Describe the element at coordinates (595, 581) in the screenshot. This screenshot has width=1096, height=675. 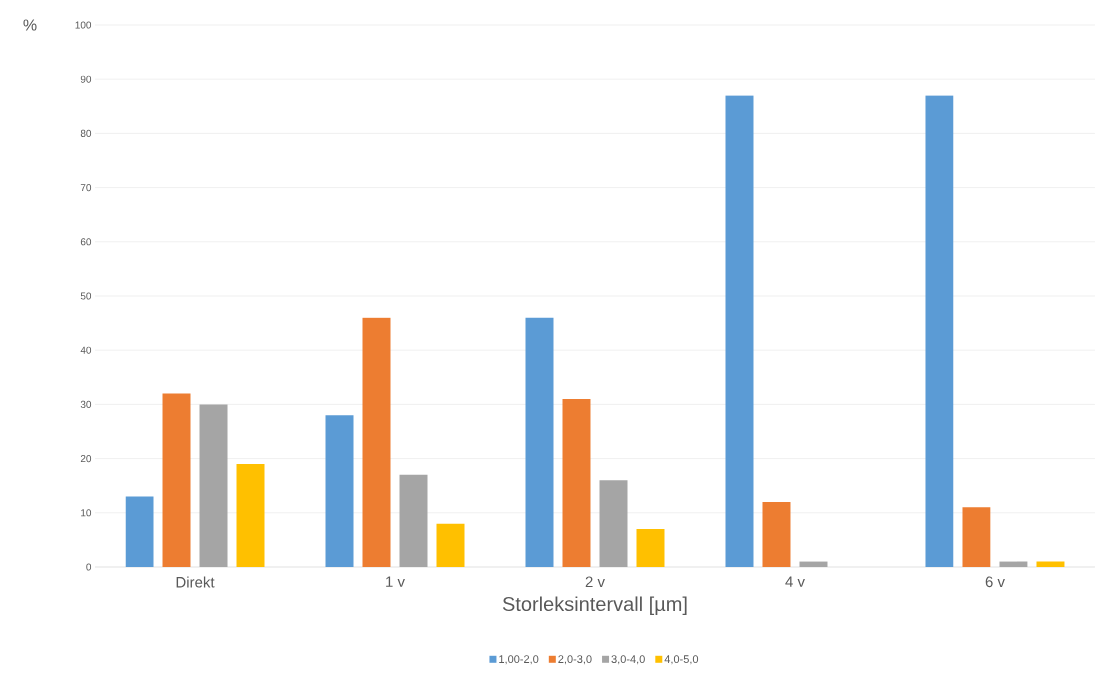
I see `x-tick-label: 2 v` at that location.